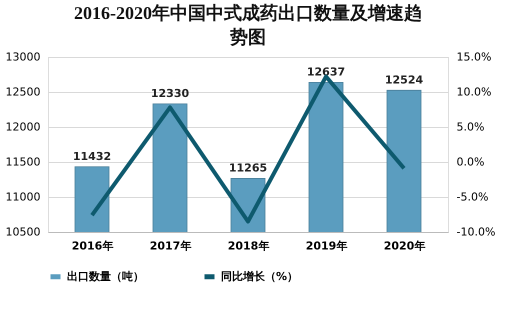 The width and height of the screenshot is (520, 328). I want to click on x-tick-label: 2016年, so click(93, 246).